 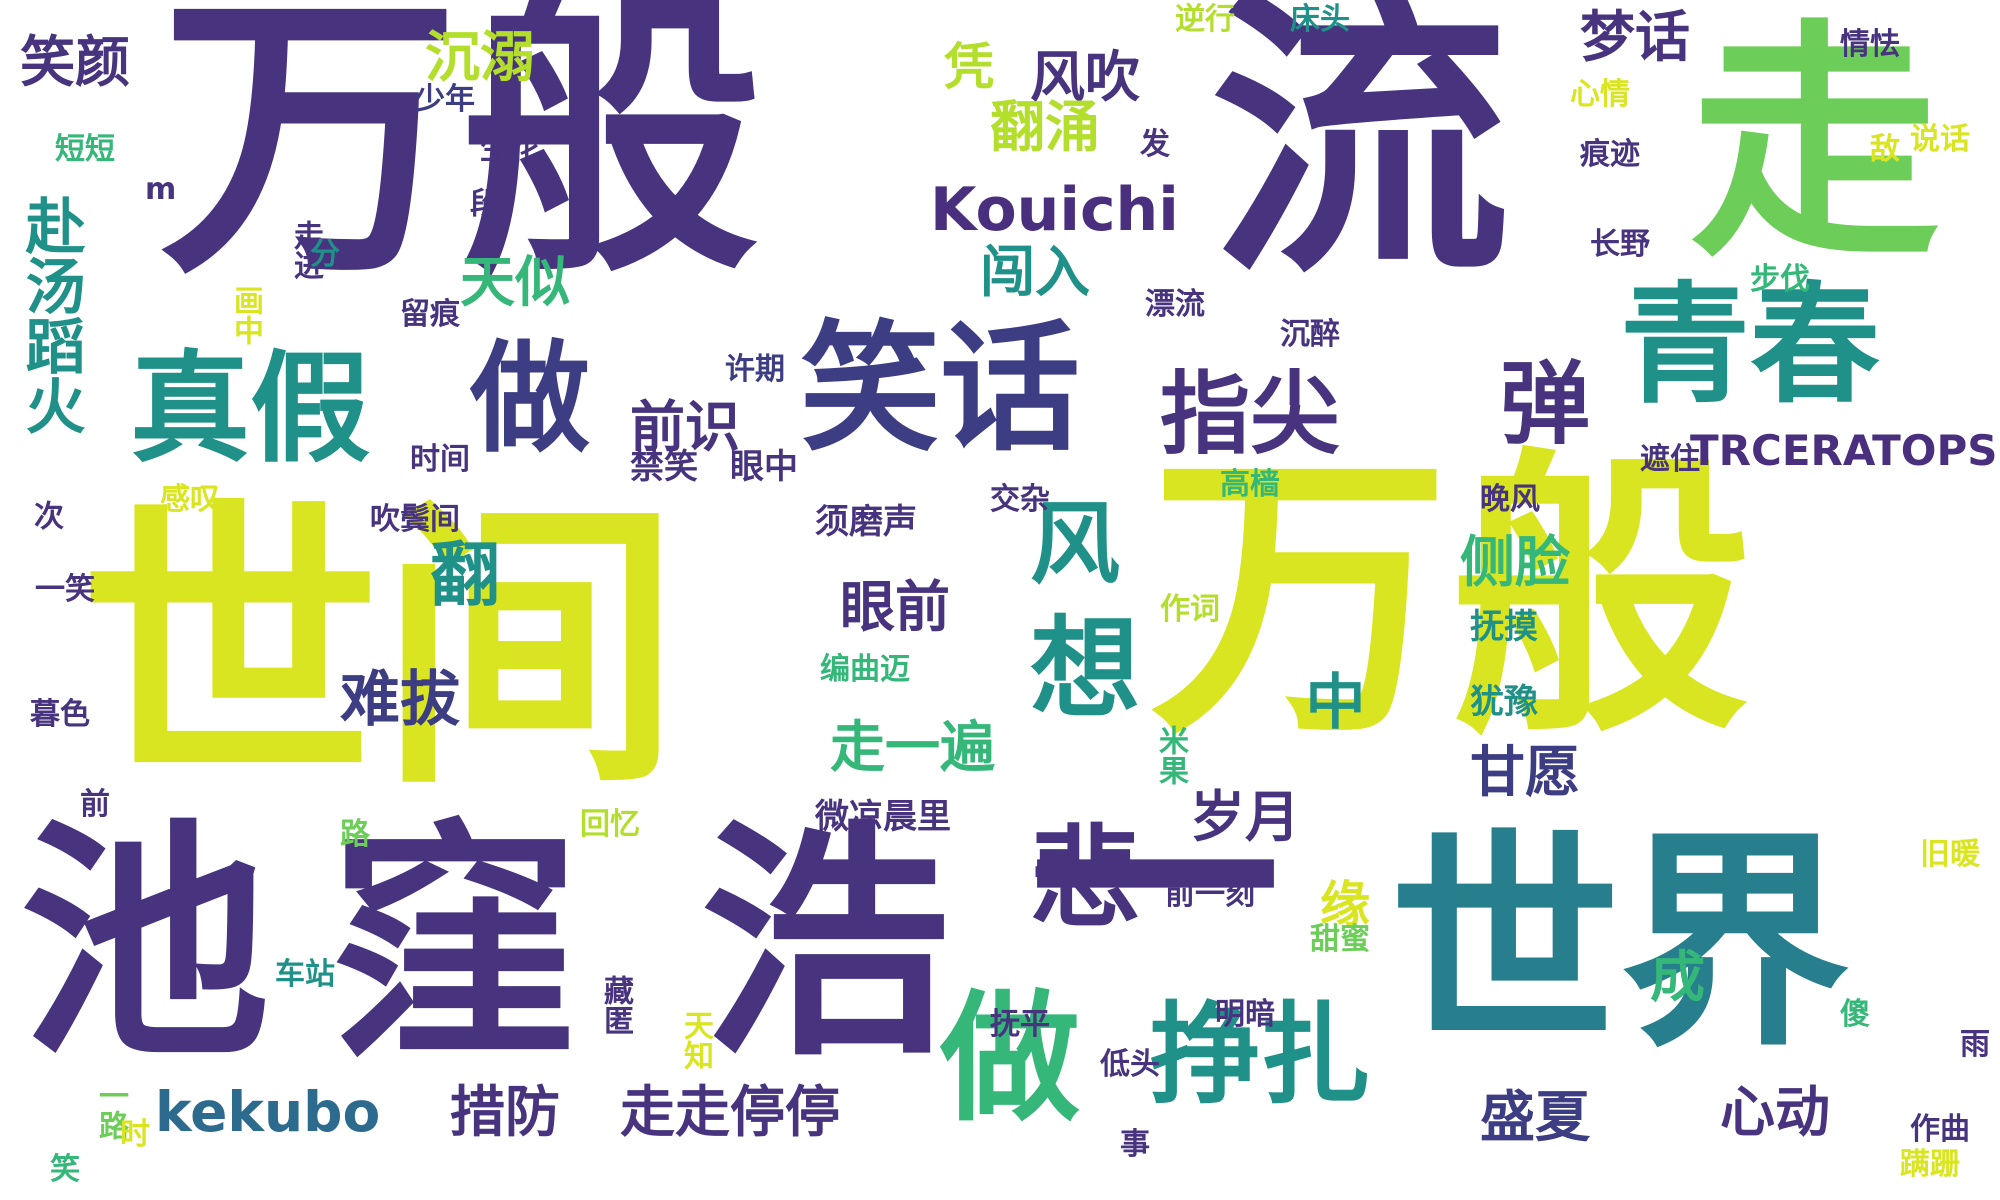 What do you see at coordinates (161, 189) in the screenshot?
I see `cloud-word: m` at bounding box center [161, 189].